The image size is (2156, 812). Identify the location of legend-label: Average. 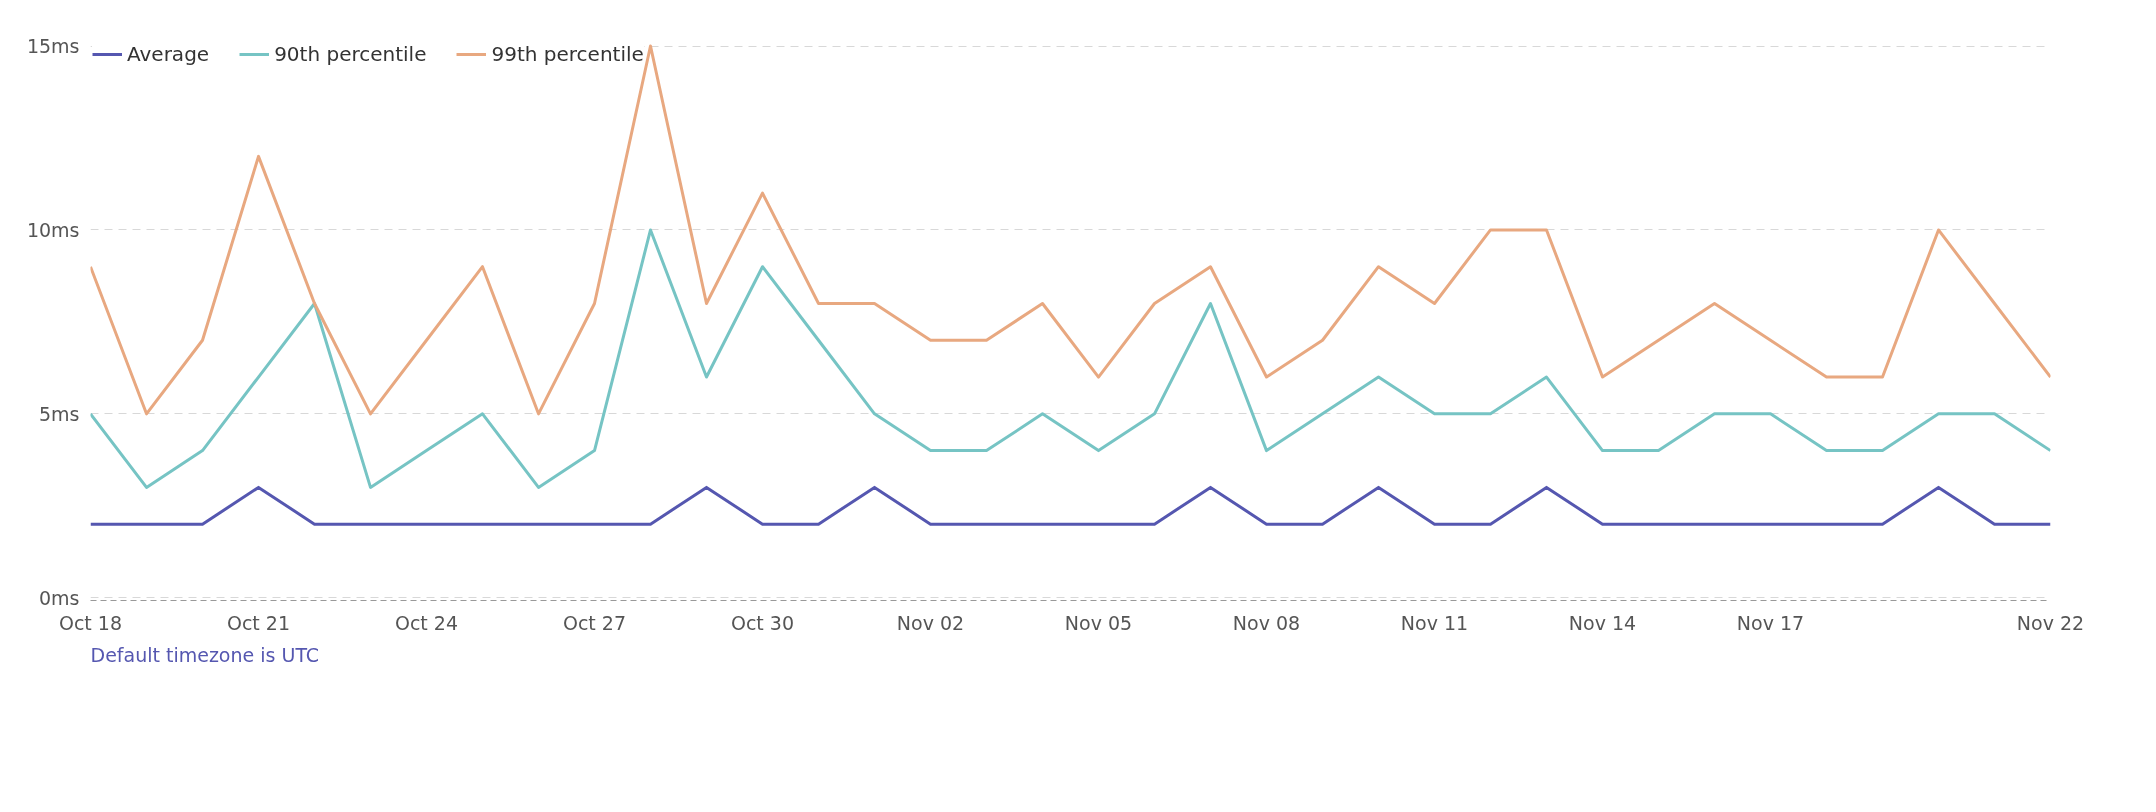
(168, 54).